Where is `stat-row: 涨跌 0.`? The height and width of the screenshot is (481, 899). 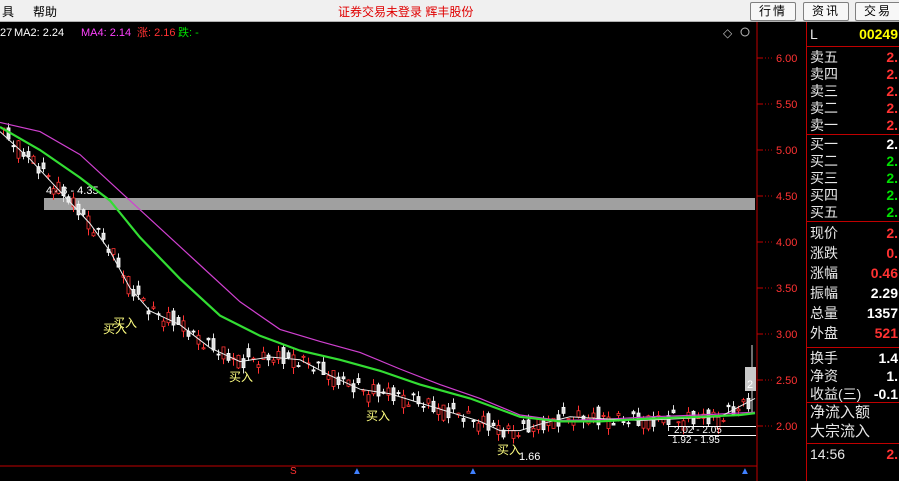 stat-row: 涨跌 0. is located at coordinates (853, 253).